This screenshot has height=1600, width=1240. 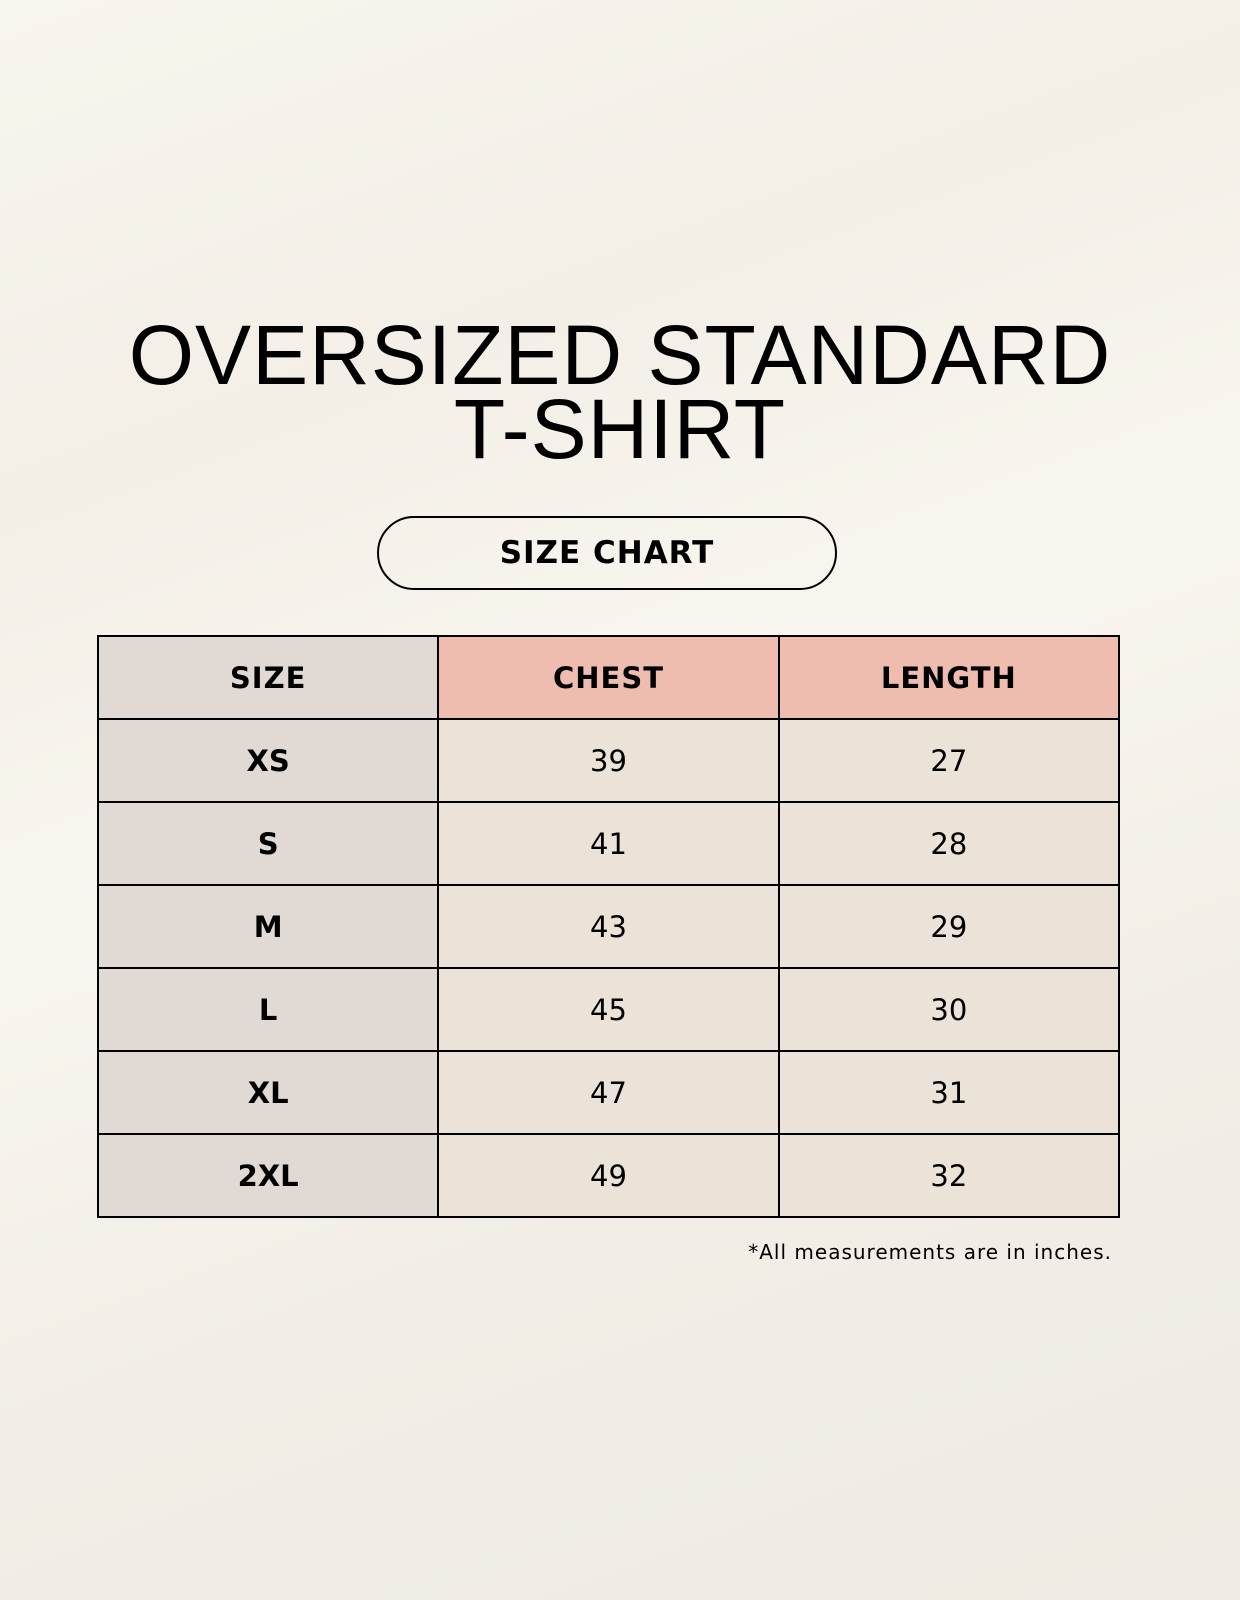 I want to click on header-size: SIZE, so click(x=268, y=677).